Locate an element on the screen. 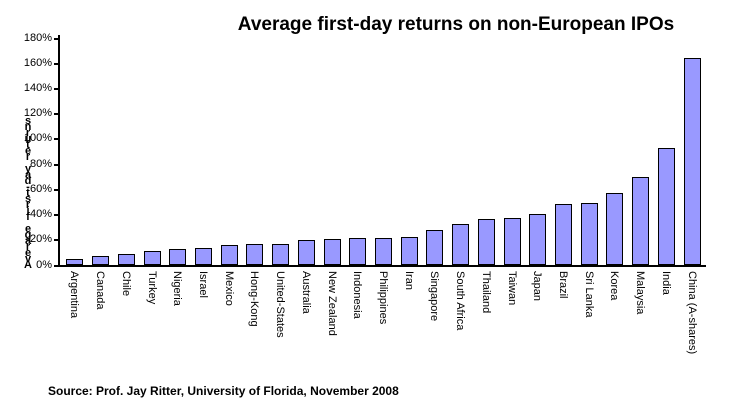  x-cat-label-india: India is located at coordinates (665, 283).